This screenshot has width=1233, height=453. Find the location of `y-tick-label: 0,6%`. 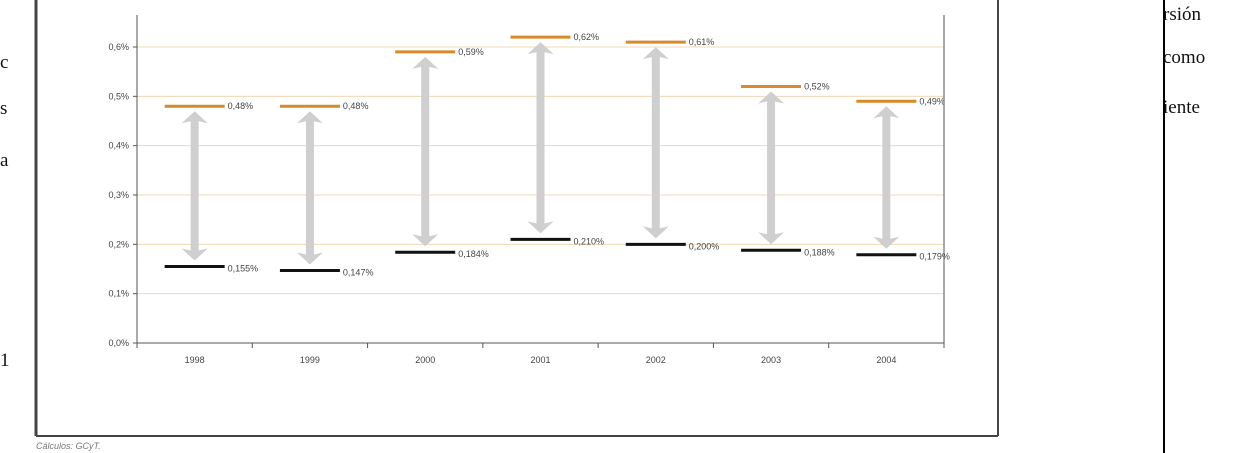

y-tick-label: 0,6% is located at coordinates (118, 47).